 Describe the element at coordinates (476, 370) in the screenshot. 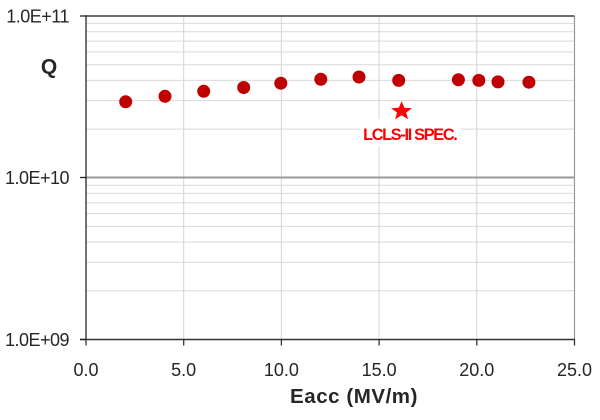

I see `svg-text: 20.0` at that location.